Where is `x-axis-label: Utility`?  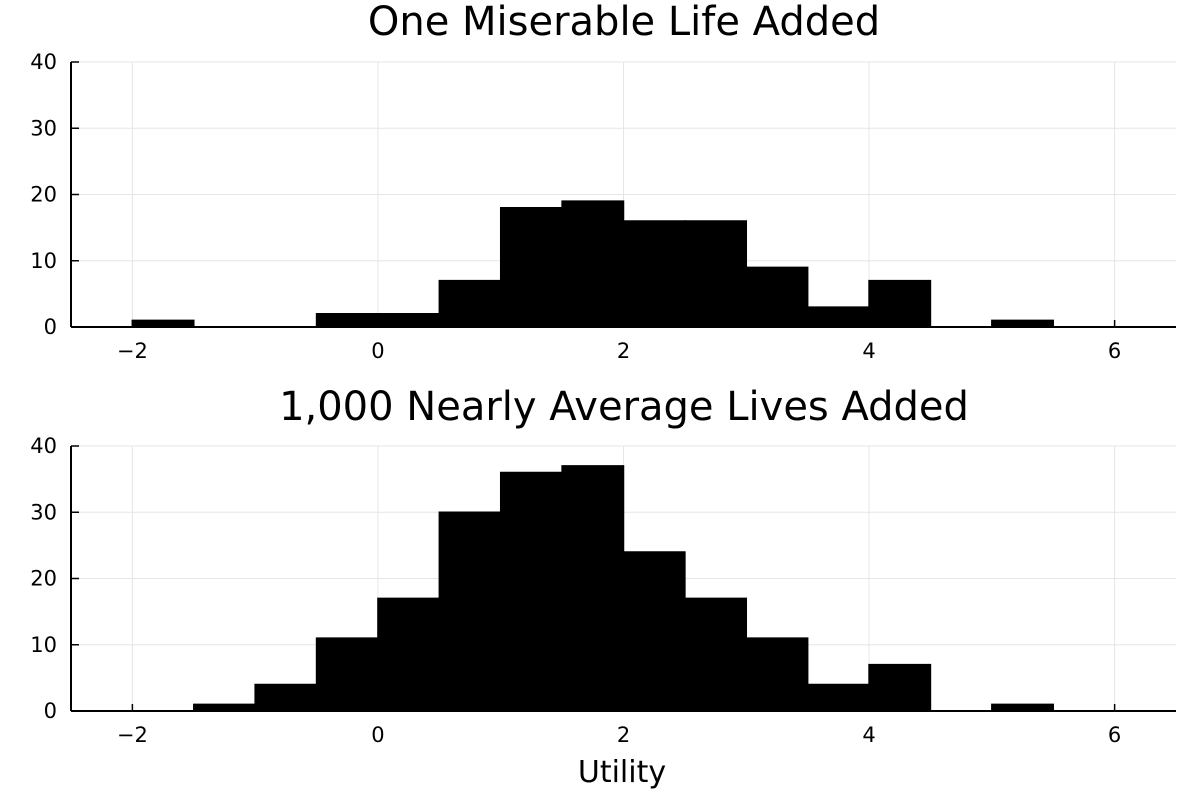 x-axis-label: Utility is located at coordinates (622, 772).